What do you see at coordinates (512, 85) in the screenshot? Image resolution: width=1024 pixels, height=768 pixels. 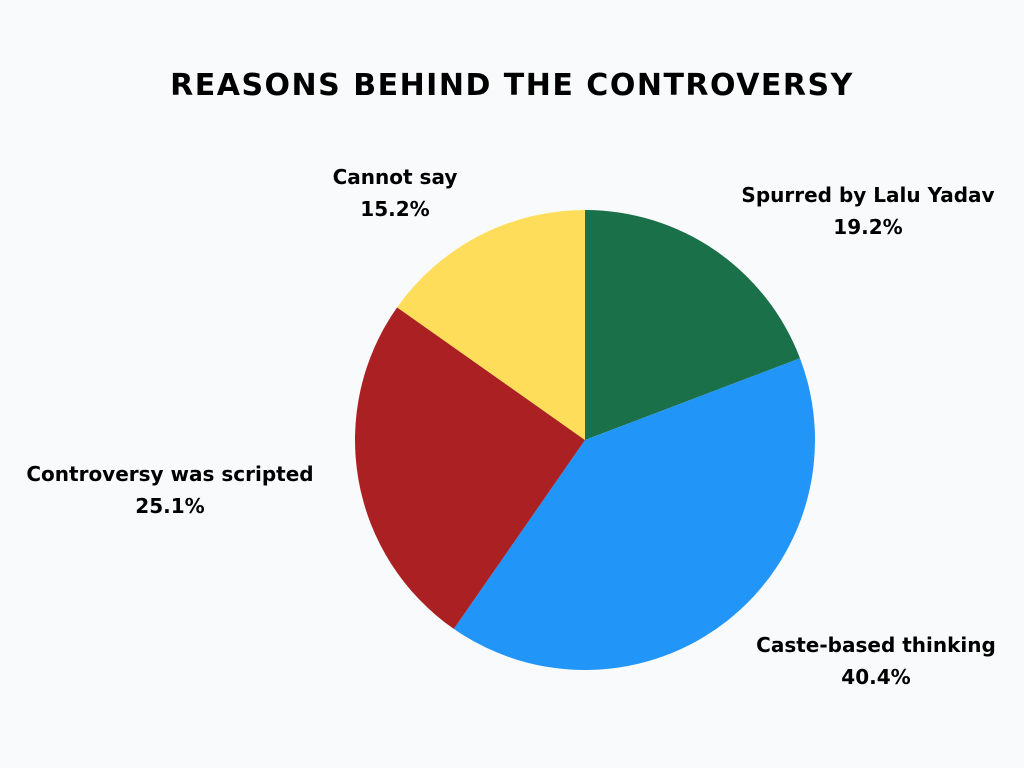 I see `chart-title: REASONS BEHIND THE CONTROVERSY` at bounding box center [512, 85].